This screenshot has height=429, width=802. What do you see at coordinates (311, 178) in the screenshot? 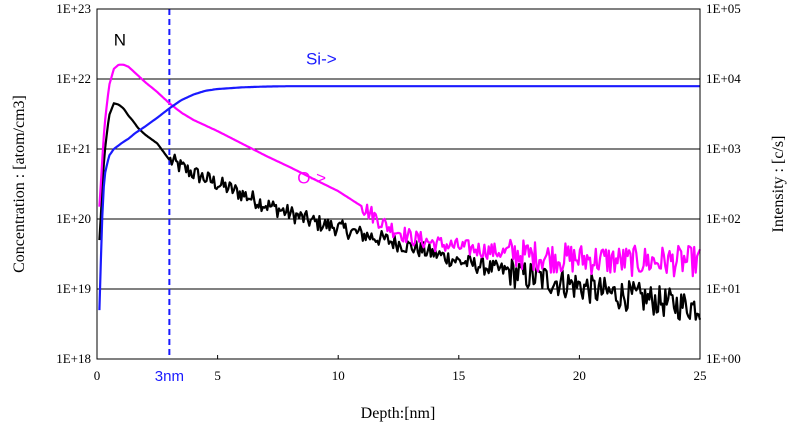
I see `series-label: O->` at bounding box center [311, 178].